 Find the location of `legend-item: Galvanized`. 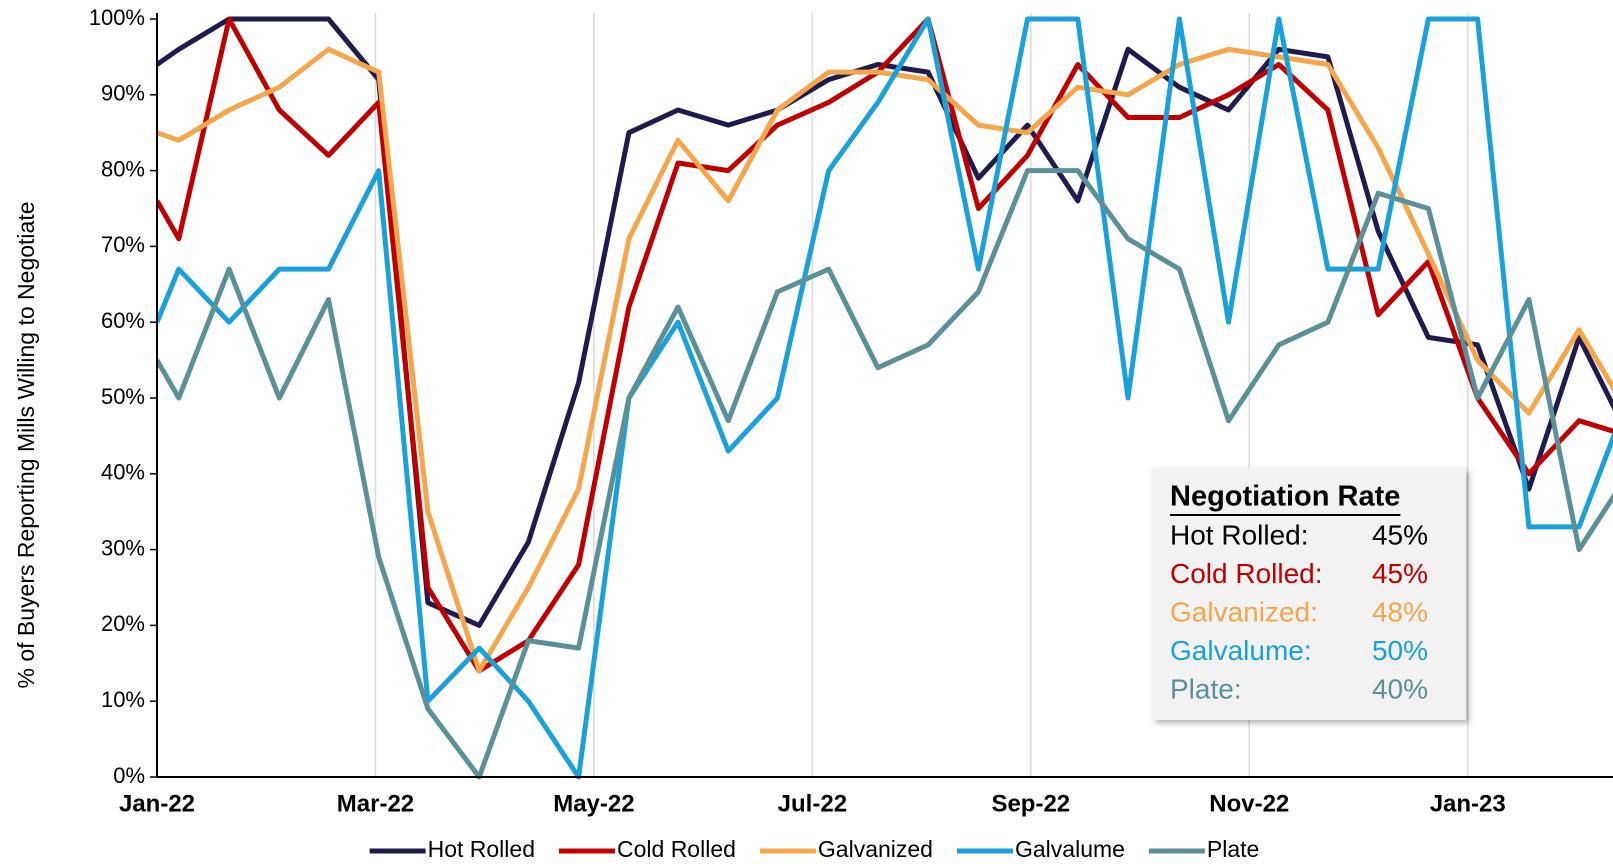

legend-item: Galvanized is located at coordinates (846, 849).